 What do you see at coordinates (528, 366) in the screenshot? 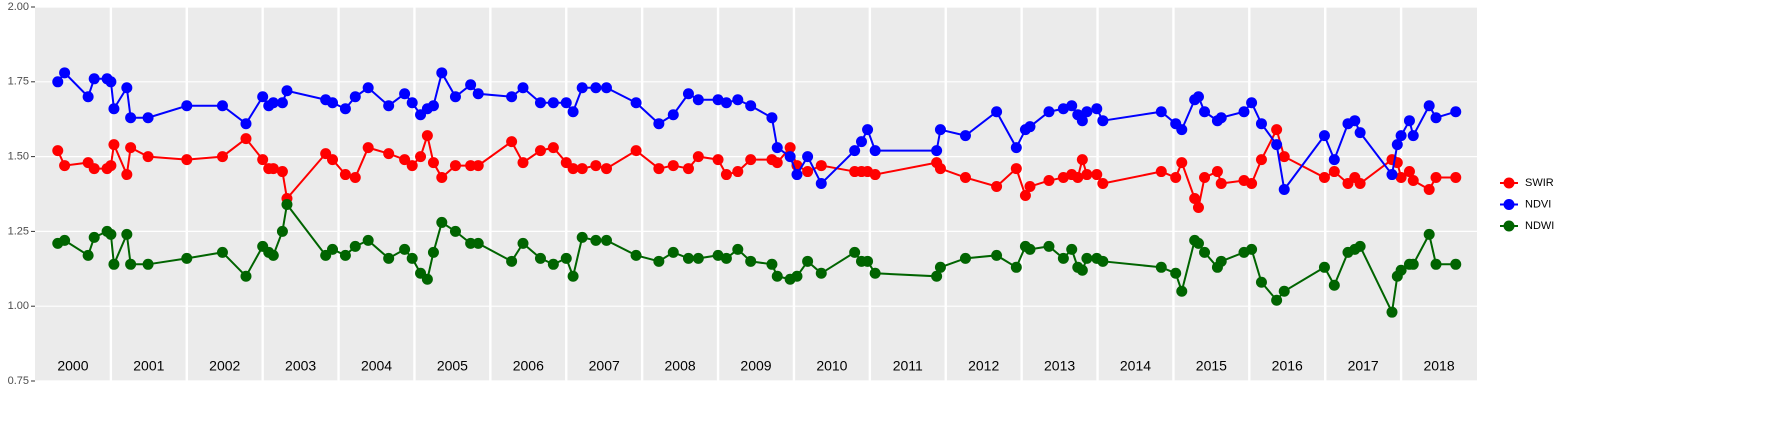
I see `x-tick-label: 2006` at bounding box center [528, 366].